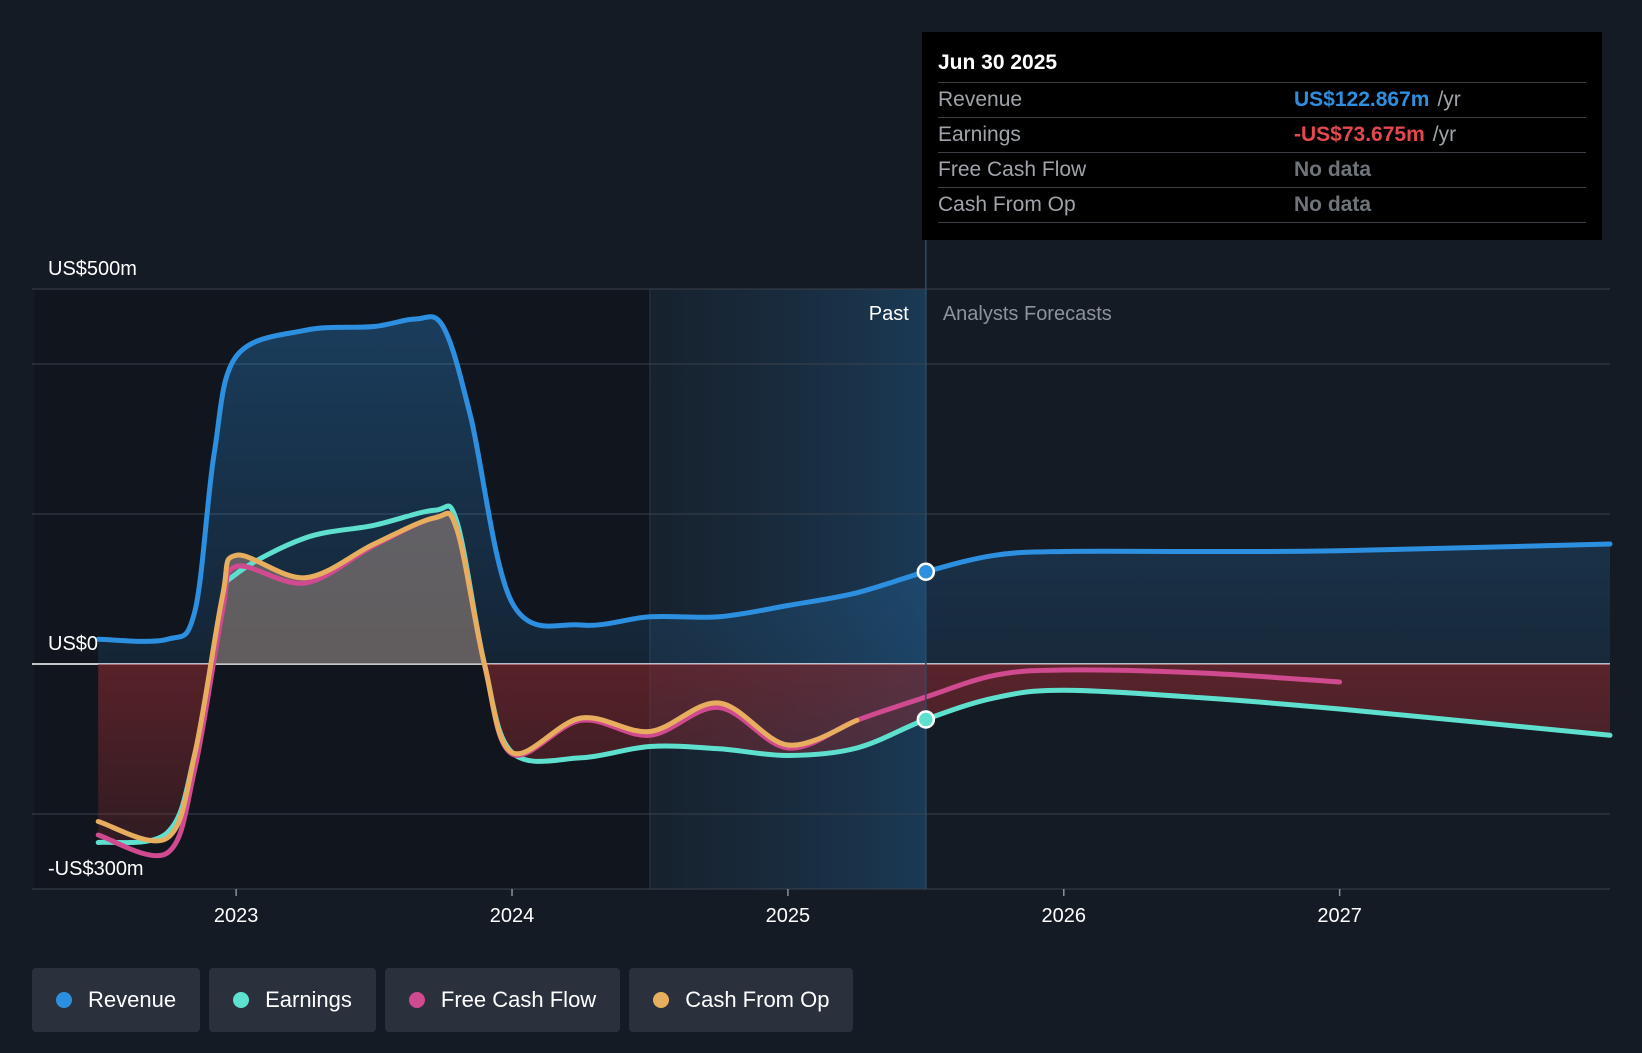 This screenshot has height=1053, width=1642. What do you see at coordinates (1262, 170) in the screenshot?
I see `tooltip-row-free-cash-flow: Free Cash Flow No data` at bounding box center [1262, 170].